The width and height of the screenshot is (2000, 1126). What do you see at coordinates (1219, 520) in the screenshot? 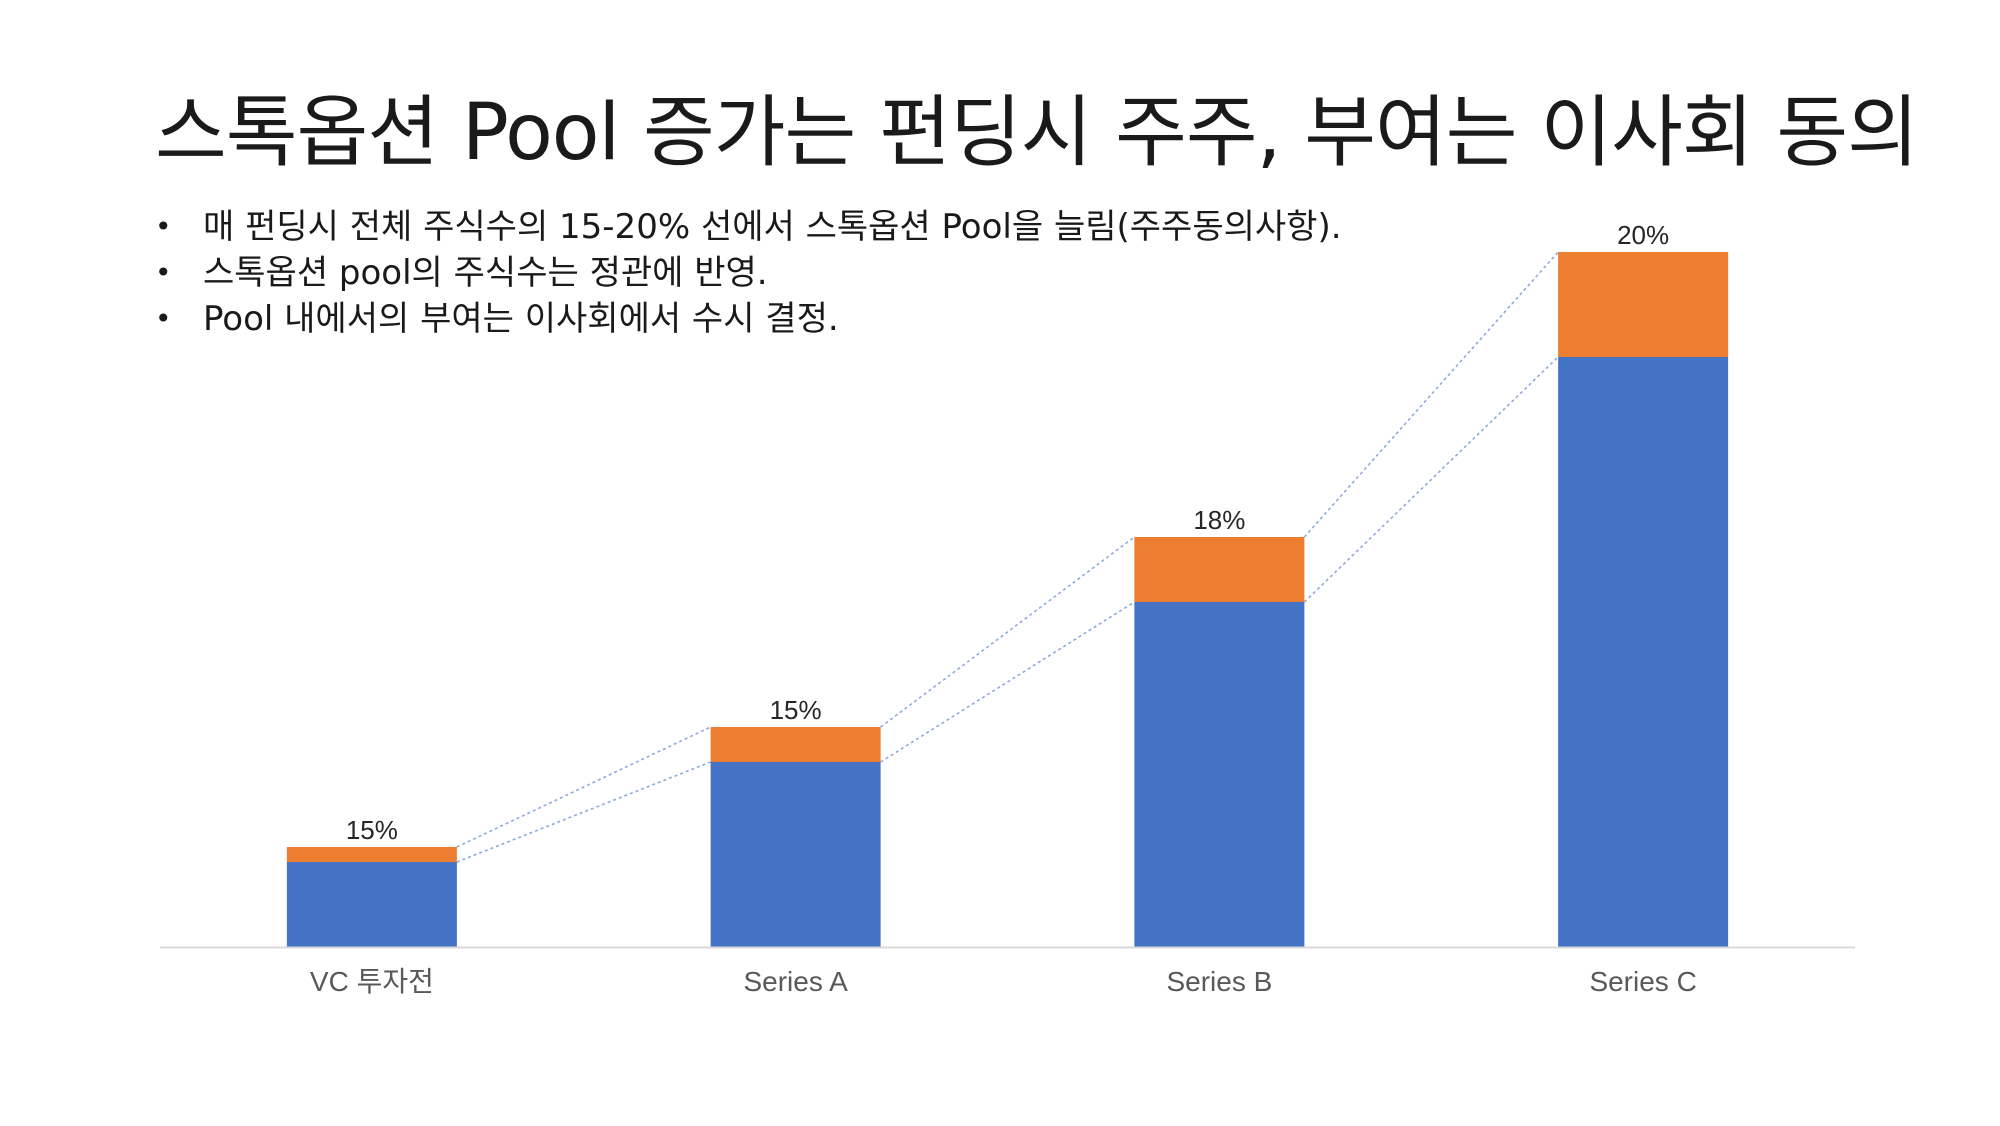
I see `data-label: 18%` at bounding box center [1219, 520].